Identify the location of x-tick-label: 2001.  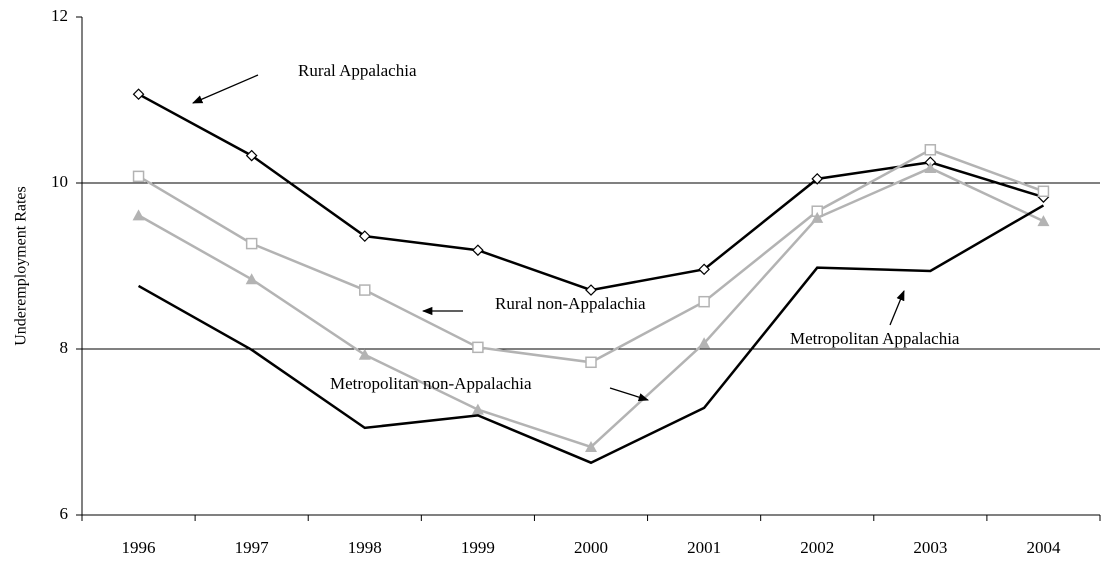
(704, 547).